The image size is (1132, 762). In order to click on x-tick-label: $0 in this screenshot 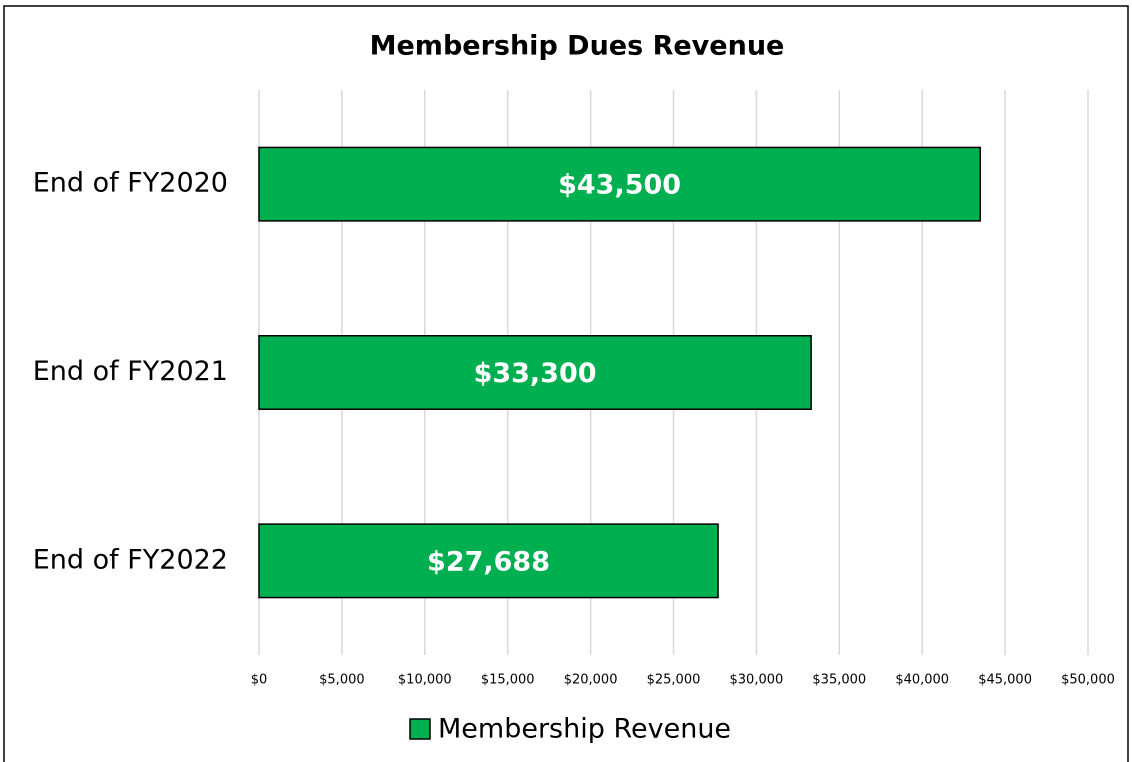, I will do `click(259, 680)`.